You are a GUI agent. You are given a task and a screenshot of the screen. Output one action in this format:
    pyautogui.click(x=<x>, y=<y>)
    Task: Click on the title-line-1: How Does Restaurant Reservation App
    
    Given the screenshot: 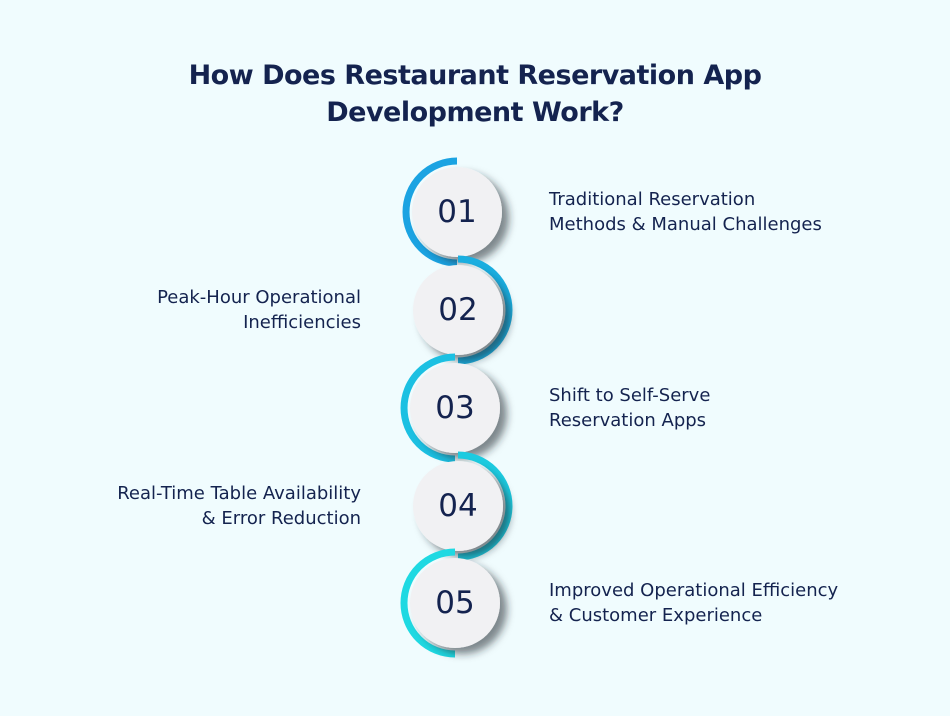 What is the action you would take?
    pyautogui.click(x=475, y=75)
    